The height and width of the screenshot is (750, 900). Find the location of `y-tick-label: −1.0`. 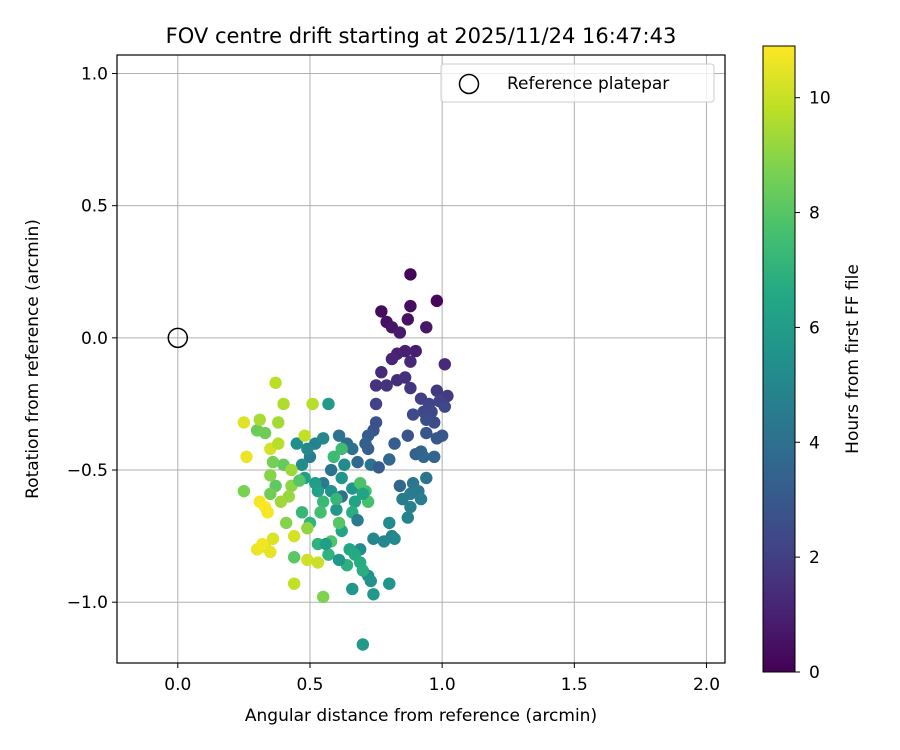

y-tick-label: −1.0 is located at coordinates (87, 603).